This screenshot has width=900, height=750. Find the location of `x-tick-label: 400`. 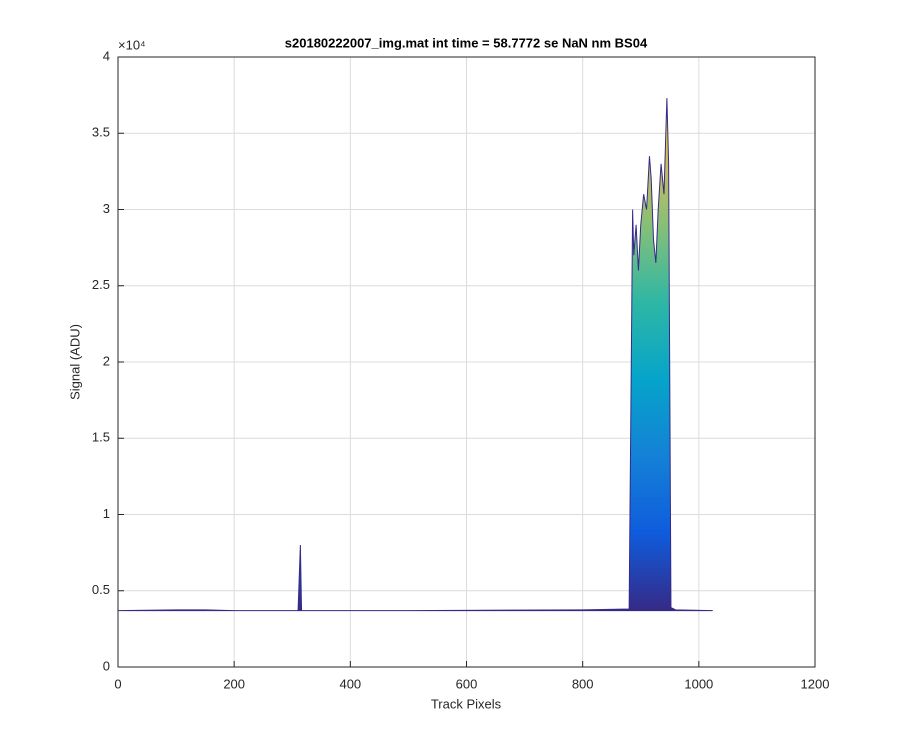

x-tick-label: 400 is located at coordinates (350, 683).